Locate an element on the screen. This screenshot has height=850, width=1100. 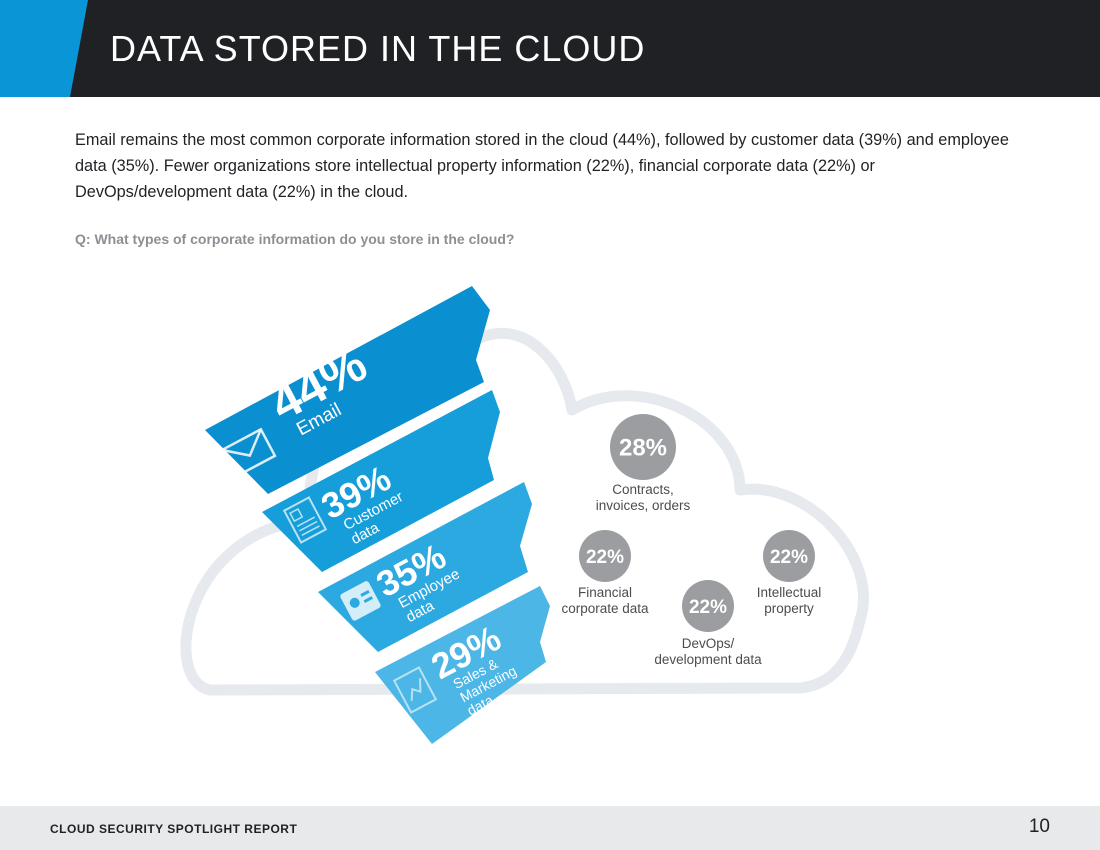
circle-category-label: Contracts, is located at coordinates (643, 489).